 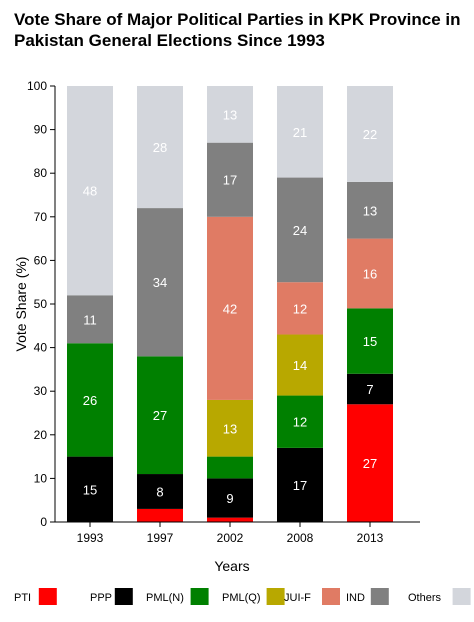 I want to click on bar-others-2008, so click(x=300, y=230).